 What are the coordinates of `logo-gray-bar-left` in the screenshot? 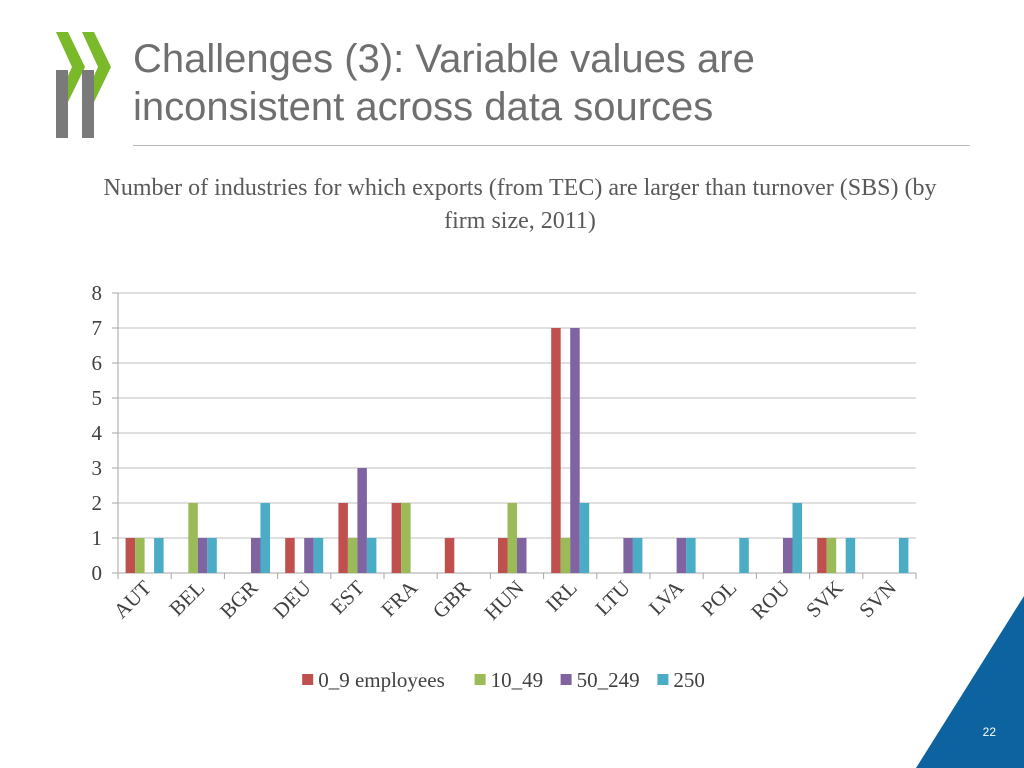 It's located at (62, 104).